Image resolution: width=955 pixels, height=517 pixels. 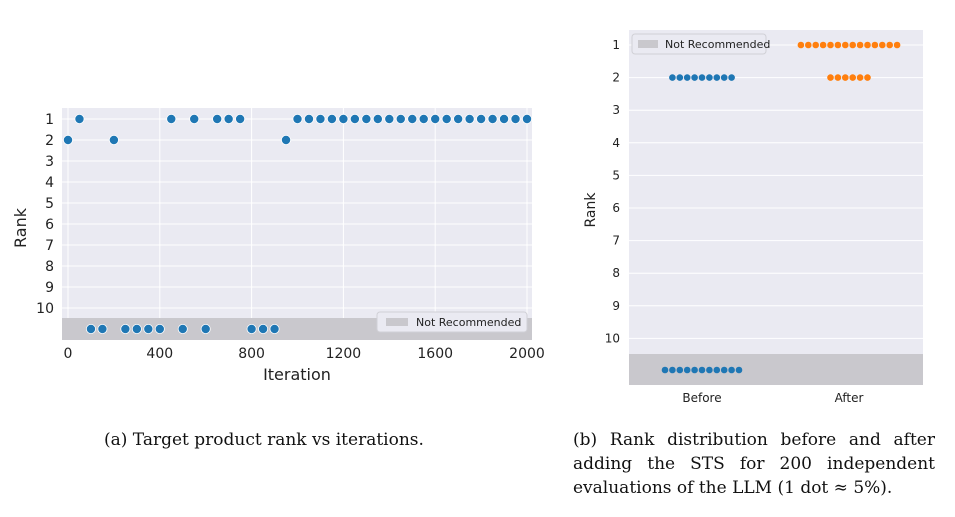 What do you see at coordinates (612, 191) in the screenshot?
I see `chart-b-y-ticks: 1 2 3 4 5 6 7 8 9 10` at bounding box center [612, 191].